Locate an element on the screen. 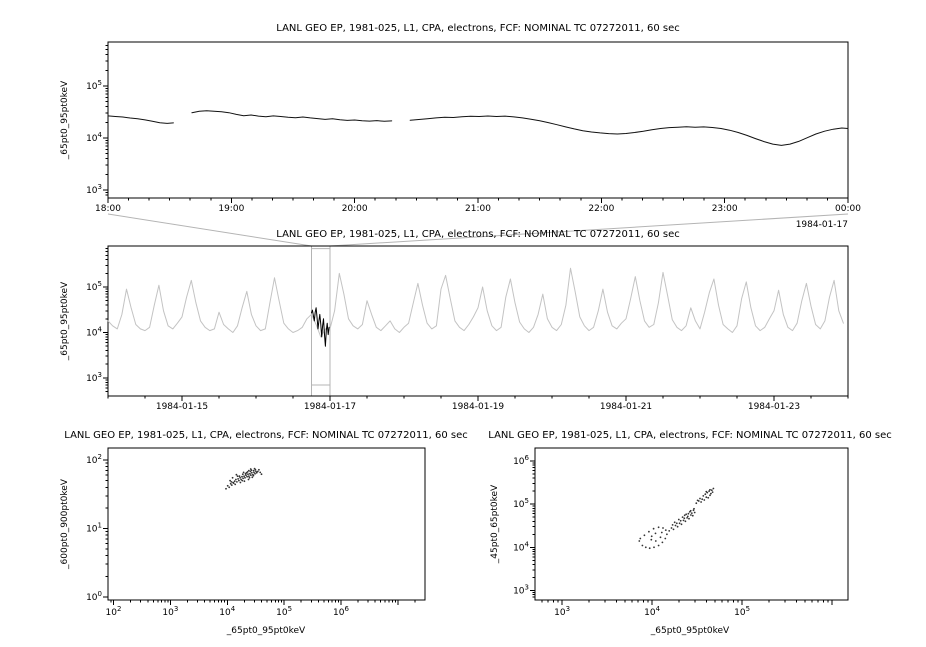  plot-area-scatter_br is located at coordinates (691, 524).